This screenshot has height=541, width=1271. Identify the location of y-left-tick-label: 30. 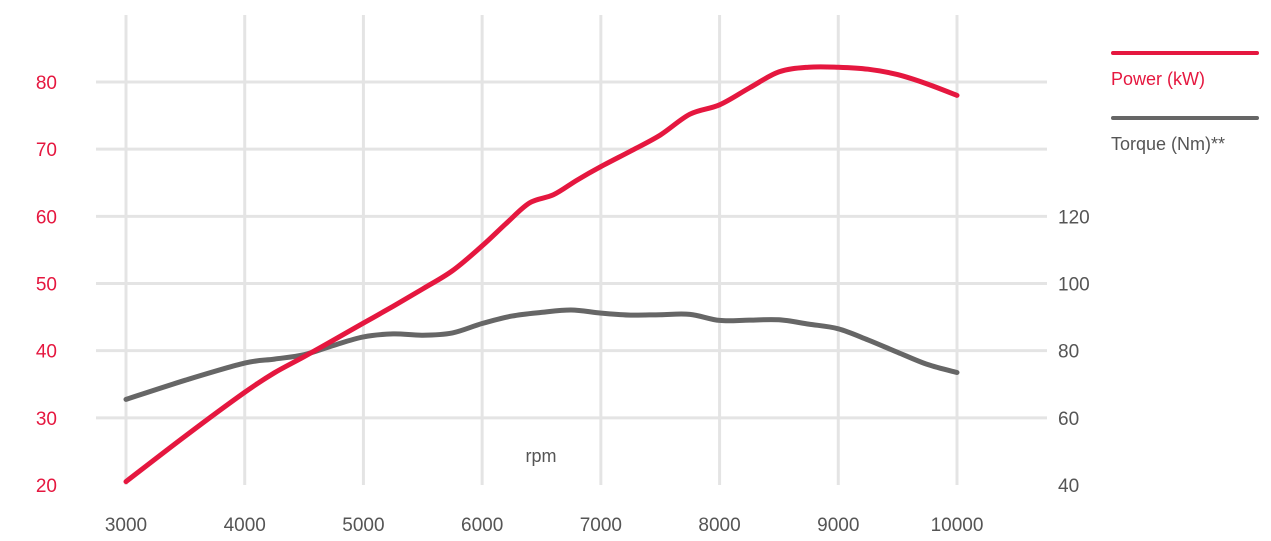
(46, 419).